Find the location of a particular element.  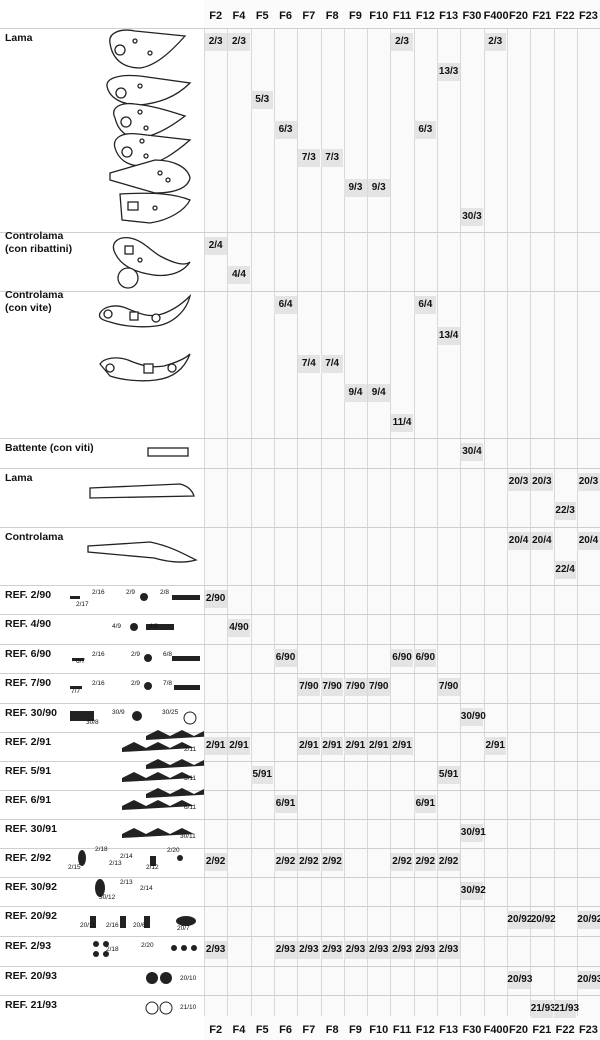

column-header-f30: F30 is located at coordinates (472, 1030).